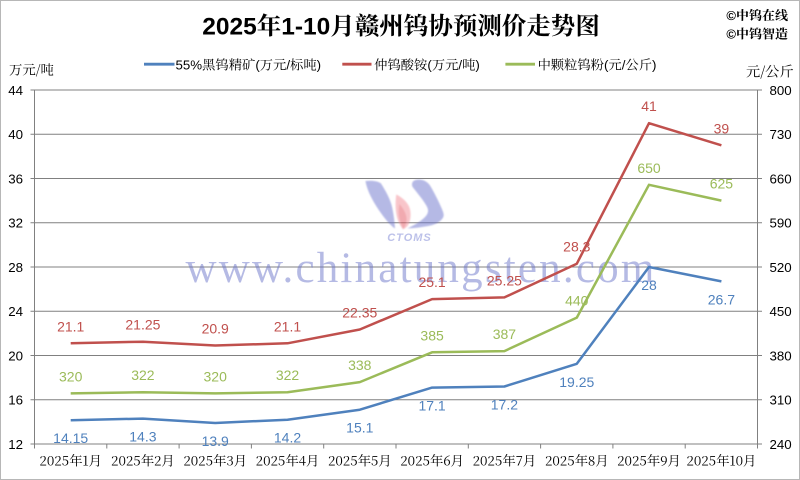 The image size is (800, 480). What do you see at coordinates (215, 329) in the screenshot?
I see `svg-text: 20.9` at bounding box center [215, 329].